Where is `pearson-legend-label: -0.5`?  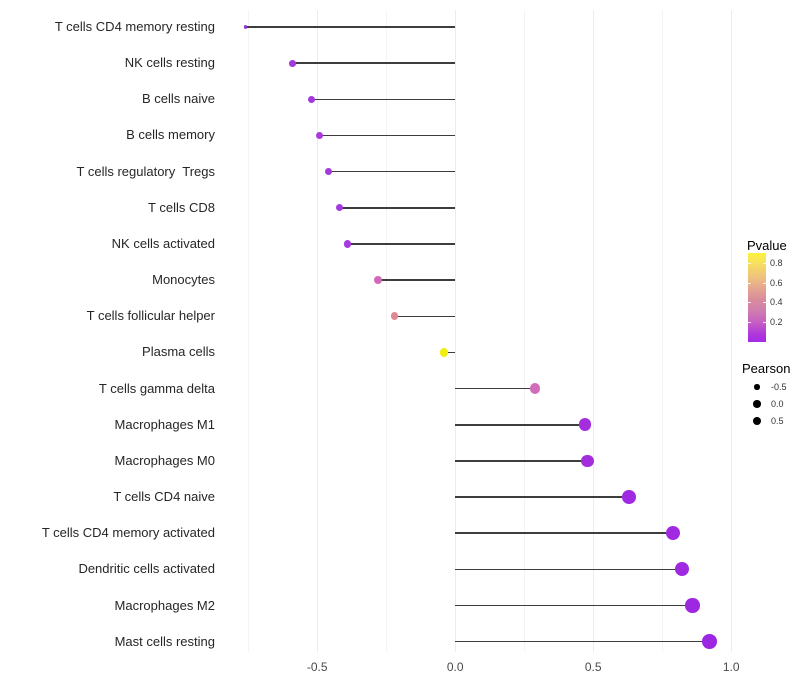 pearson-legend-label: -0.5 is located at coordinates (779, 387).